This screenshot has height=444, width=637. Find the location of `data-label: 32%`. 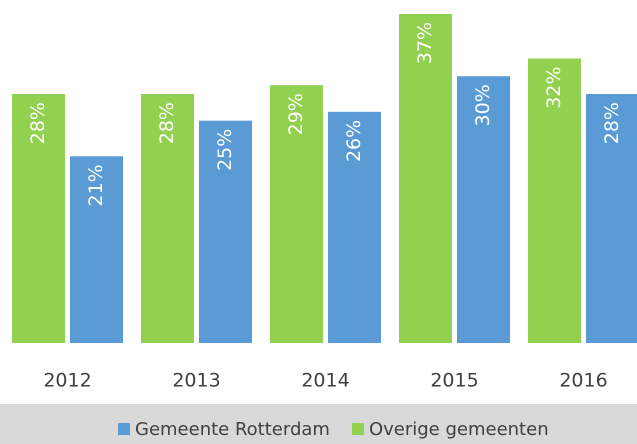

data-label: 32% is located at coordinates (554, 87).